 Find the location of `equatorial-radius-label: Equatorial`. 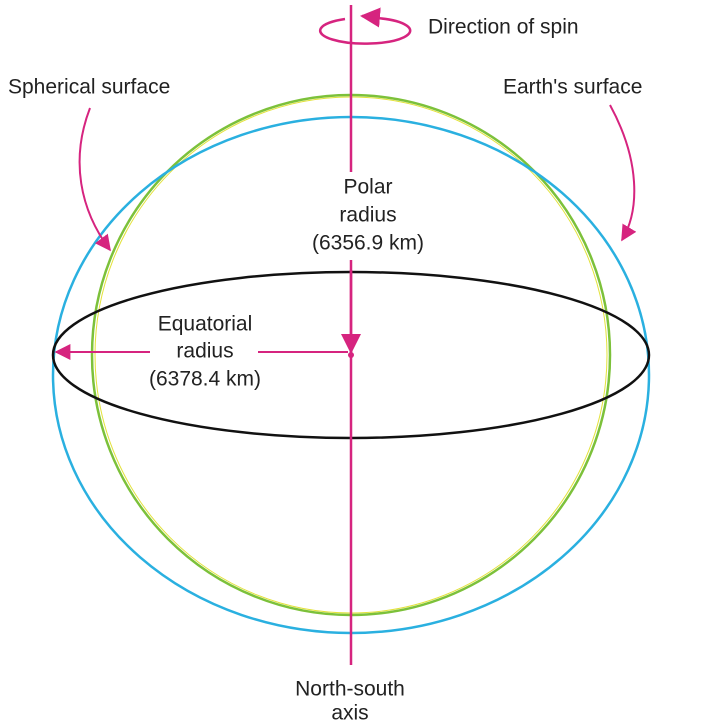

equatorial-radius-label: Equatorial is located at coordinates (205, 324).